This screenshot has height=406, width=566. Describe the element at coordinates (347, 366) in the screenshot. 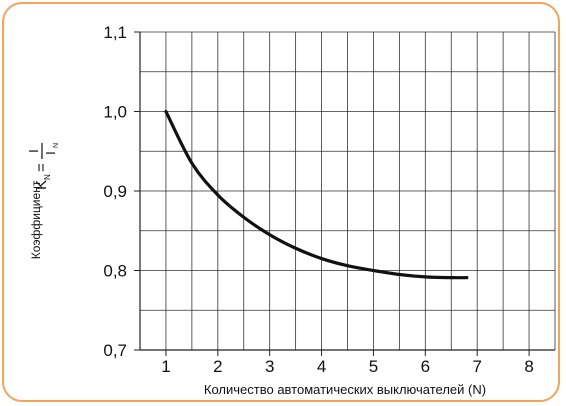

I see `x-tick-labels: 1 2 3 4 5 6 7 8` at that location.